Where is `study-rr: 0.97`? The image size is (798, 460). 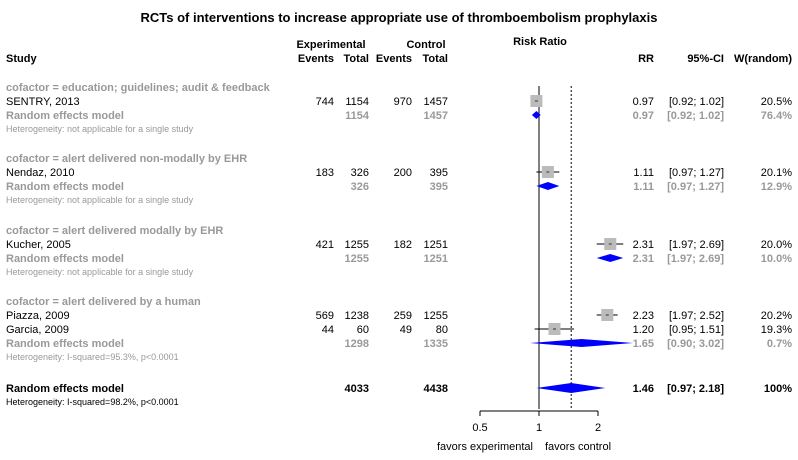 study-rr: 0.97 is located at coordinates (643, 102).